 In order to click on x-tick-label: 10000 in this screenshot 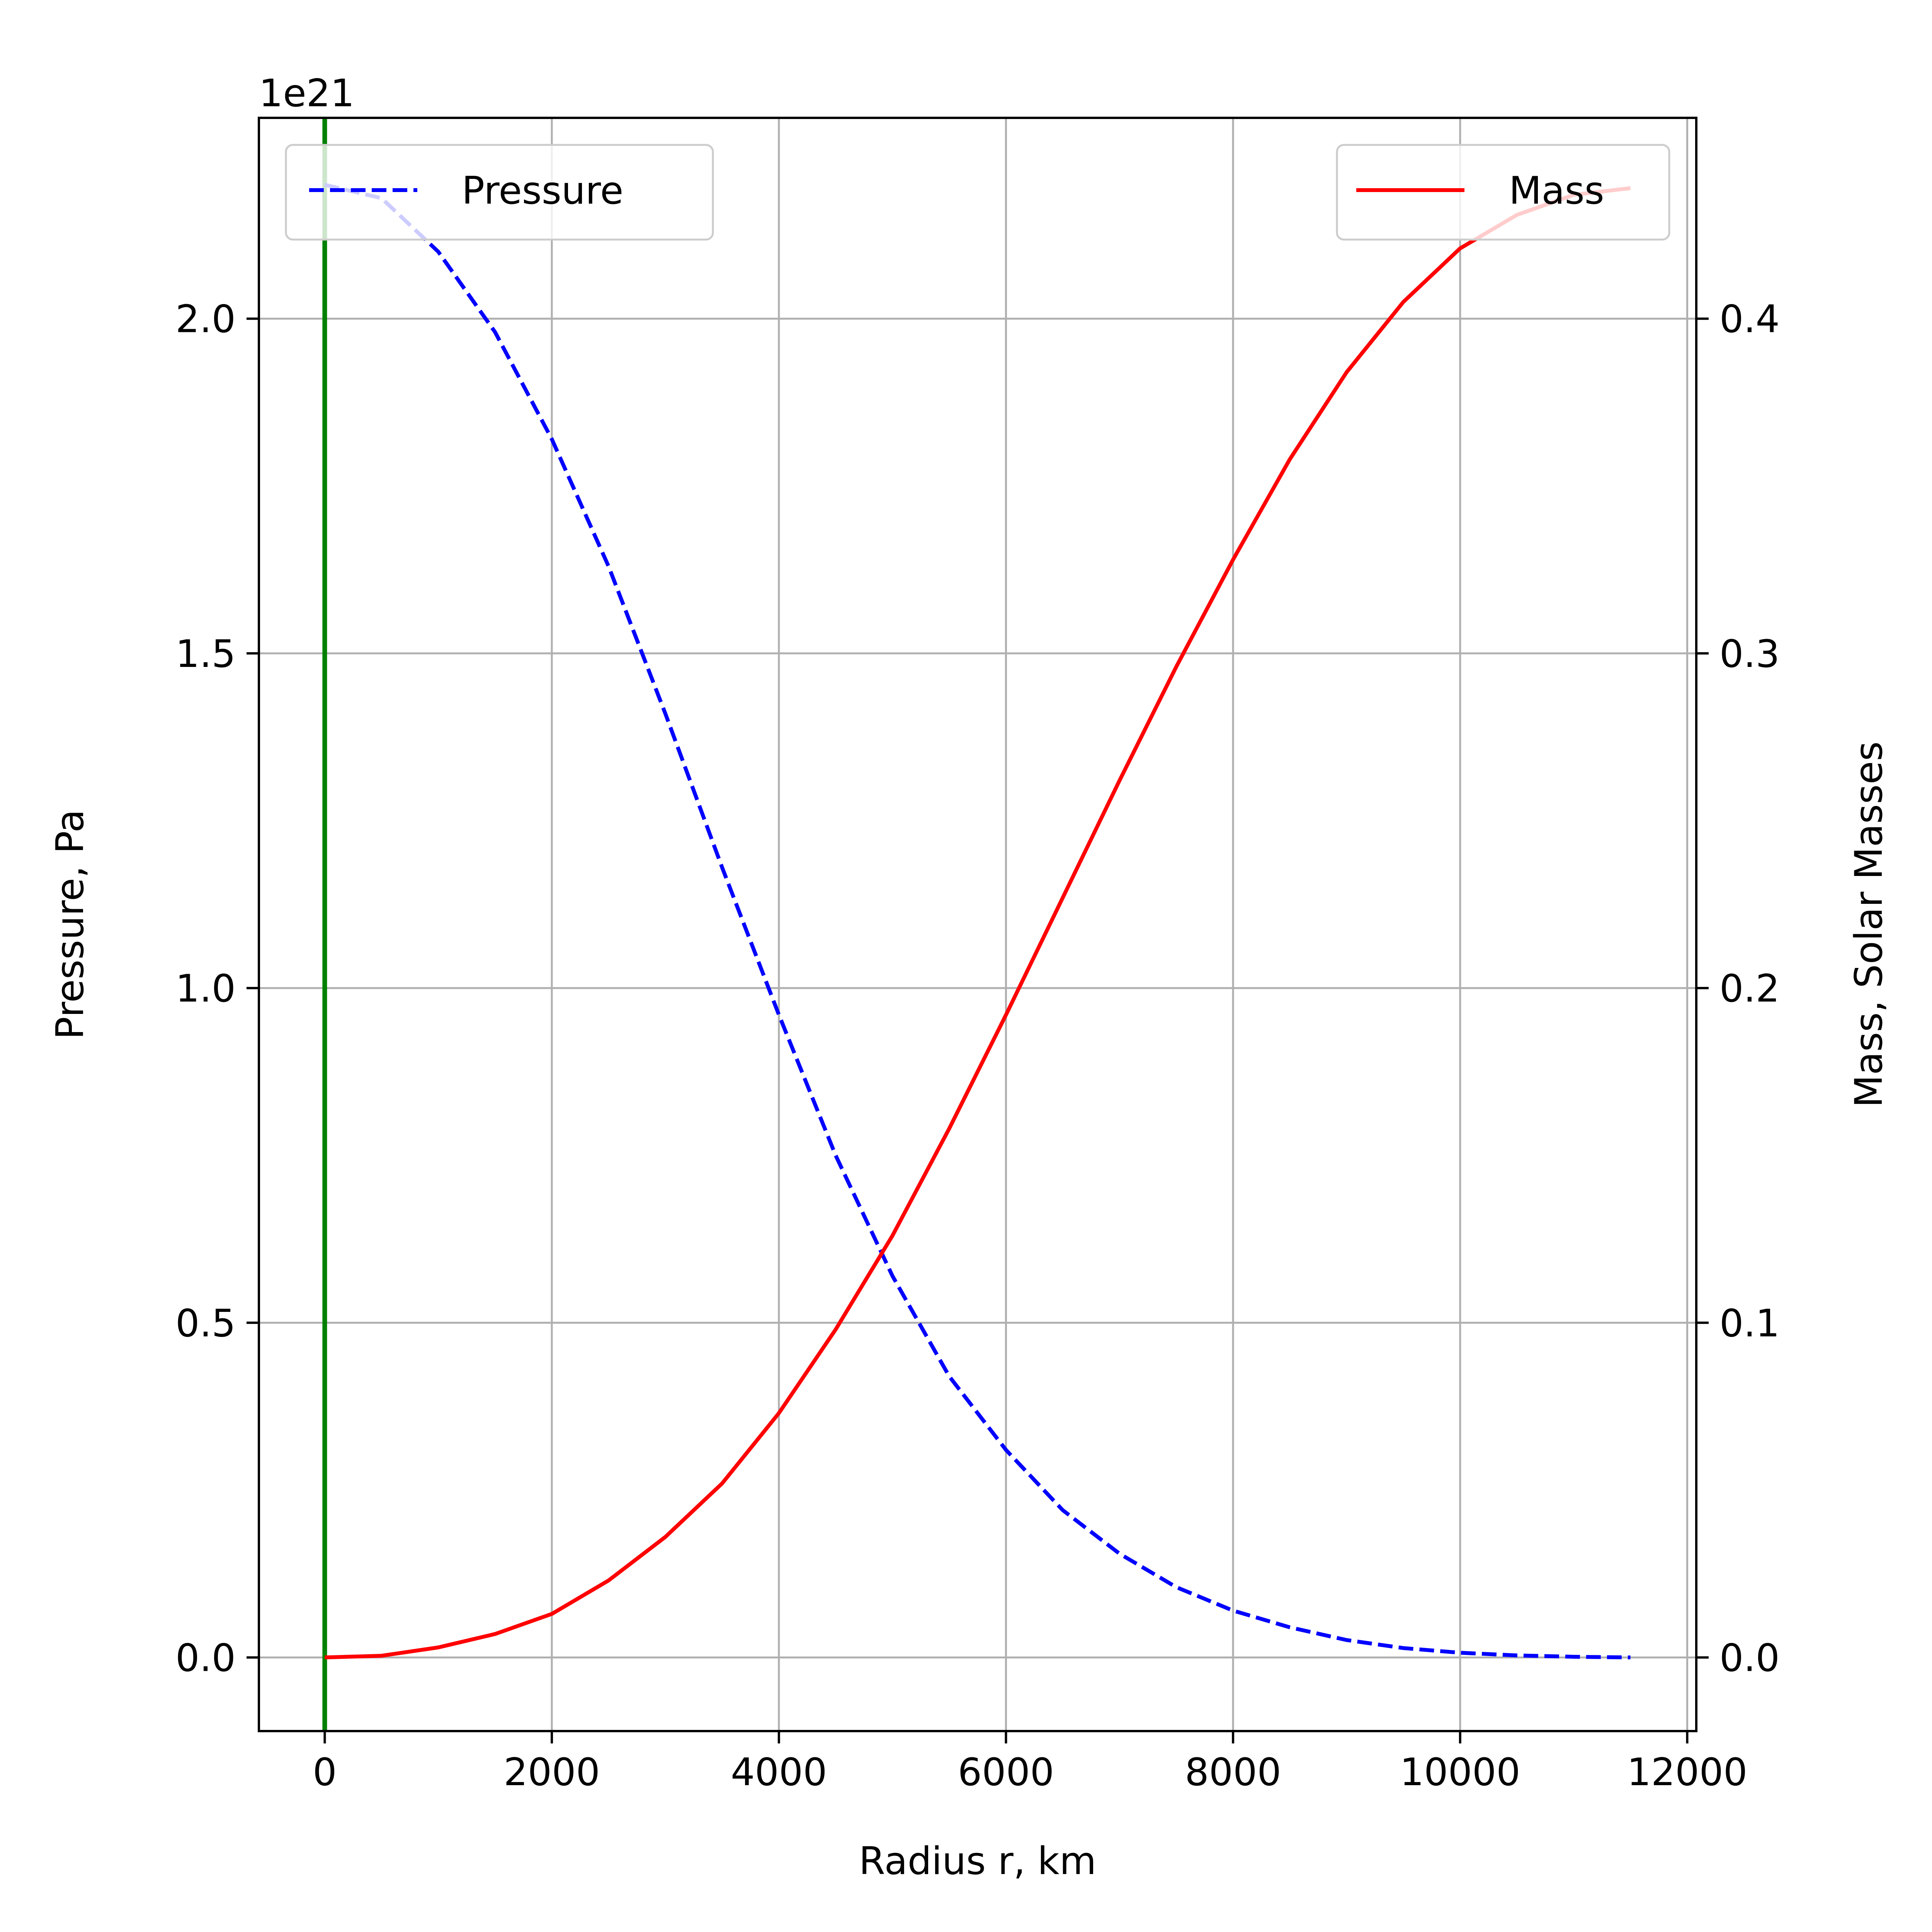, I will do `click(1460, 1772)`.